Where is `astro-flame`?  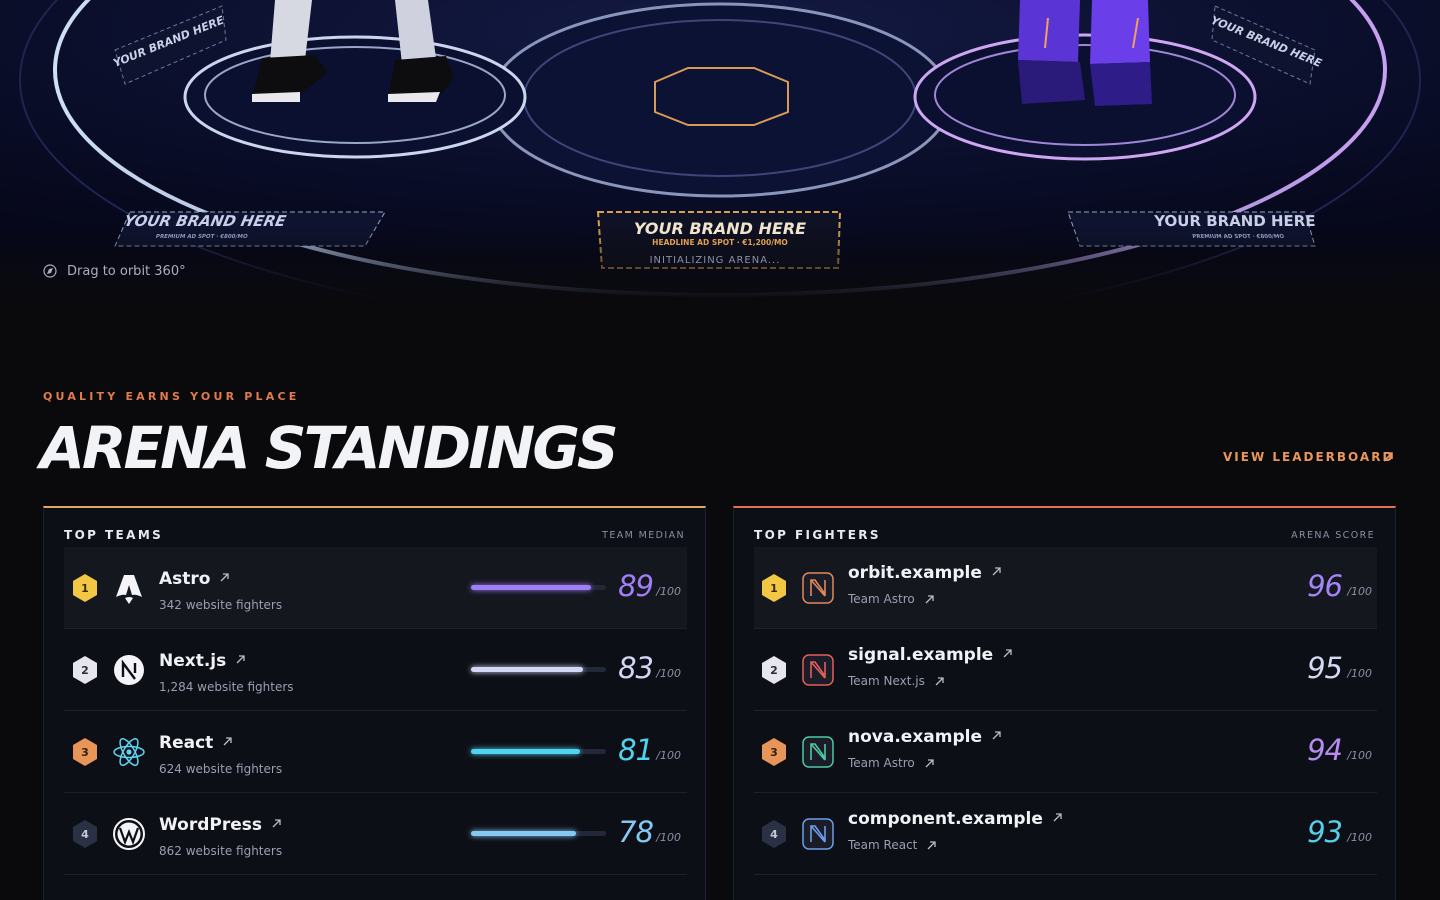 astro-flame is located at coordinates (129, 600).